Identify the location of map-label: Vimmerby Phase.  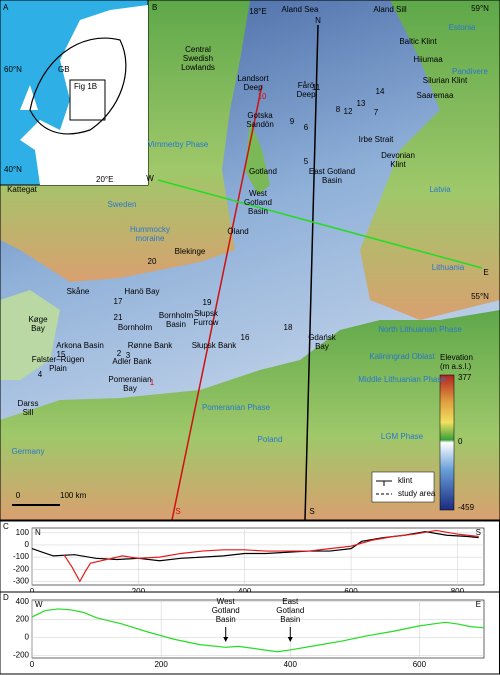
(178, 144).